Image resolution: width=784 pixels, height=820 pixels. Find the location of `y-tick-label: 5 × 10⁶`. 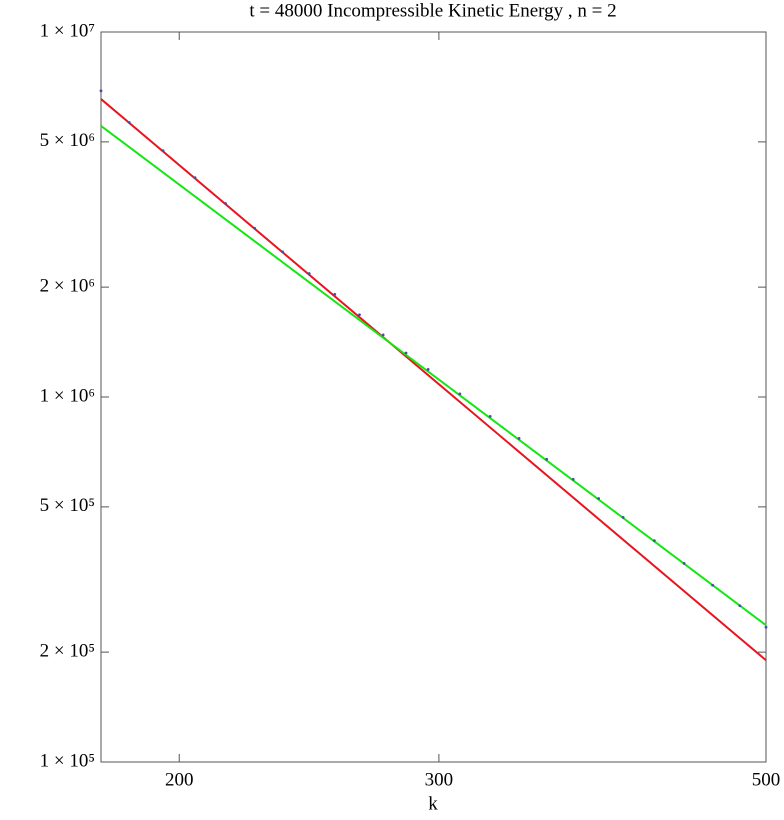

y-tick-label: 5 × 10⁶ is located at coordinates (67, 140).